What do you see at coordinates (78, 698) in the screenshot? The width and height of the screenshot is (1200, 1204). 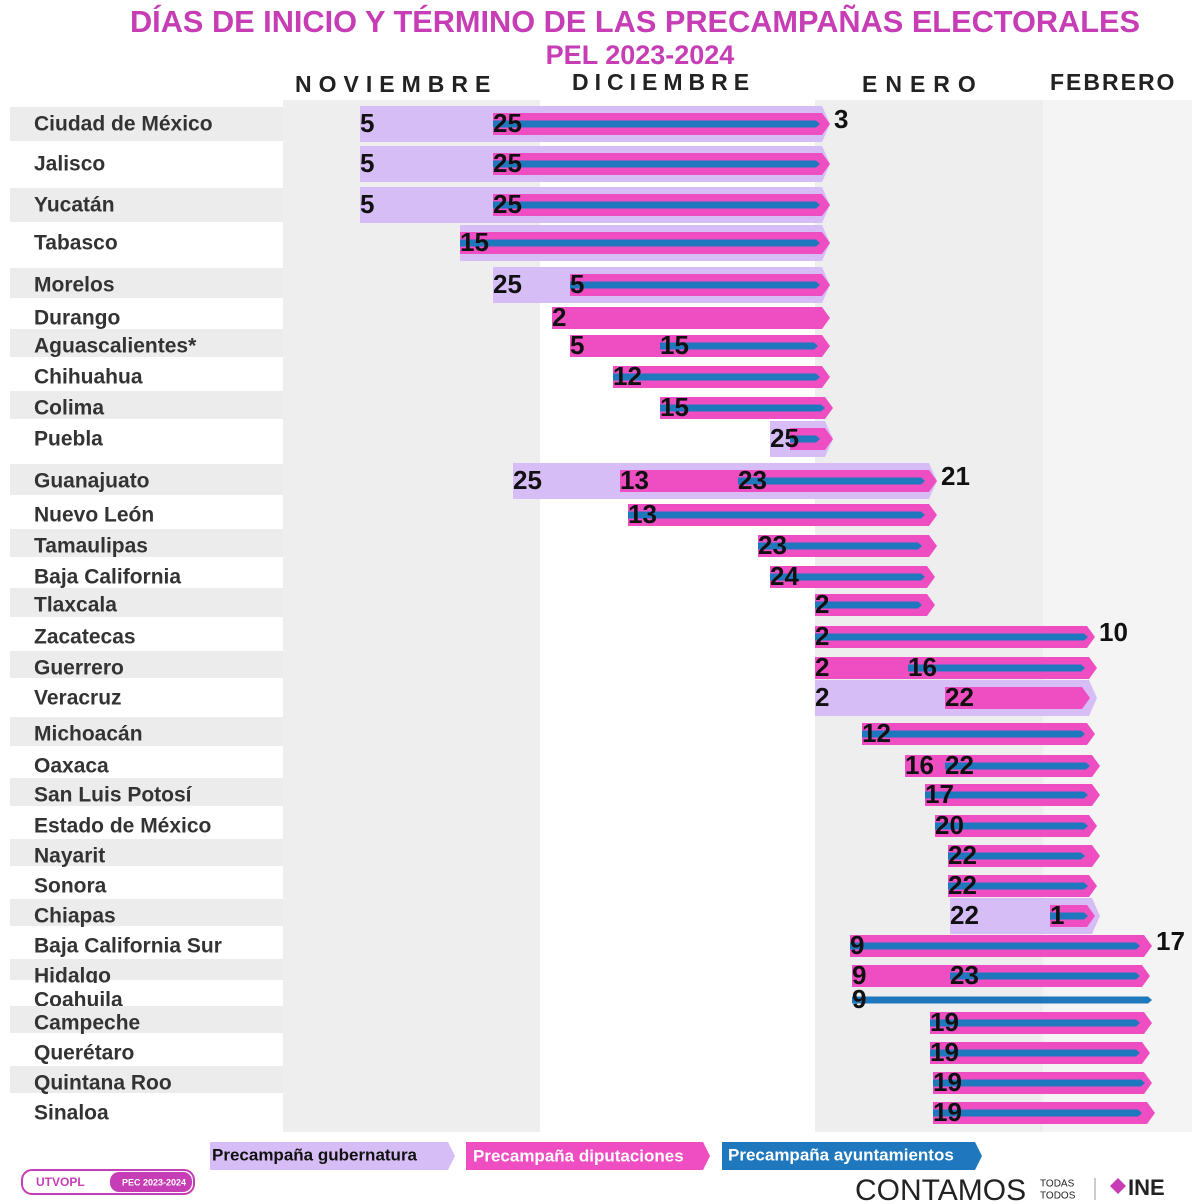 I see `row-label: Veracruz` at bounding box center [78, 698].